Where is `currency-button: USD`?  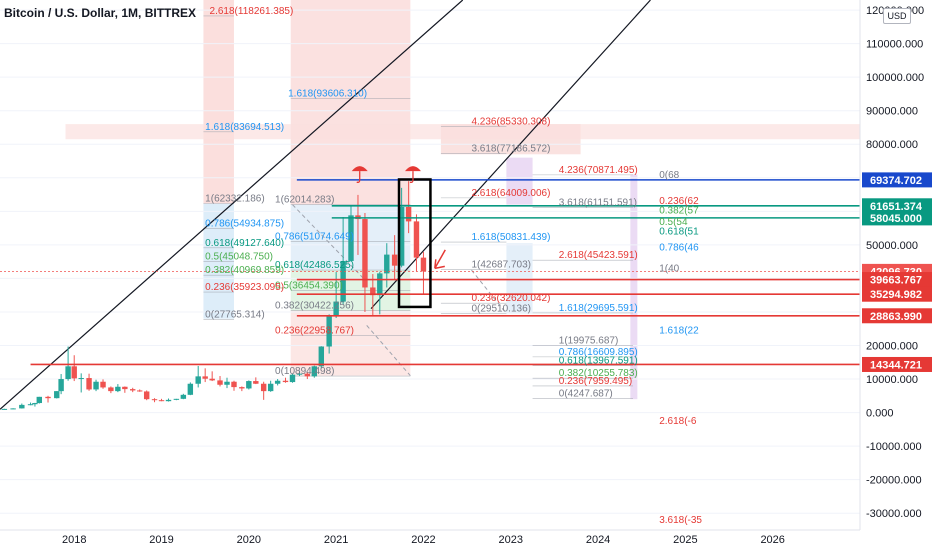 currency-button: USD is located at coordinates (897, 16).